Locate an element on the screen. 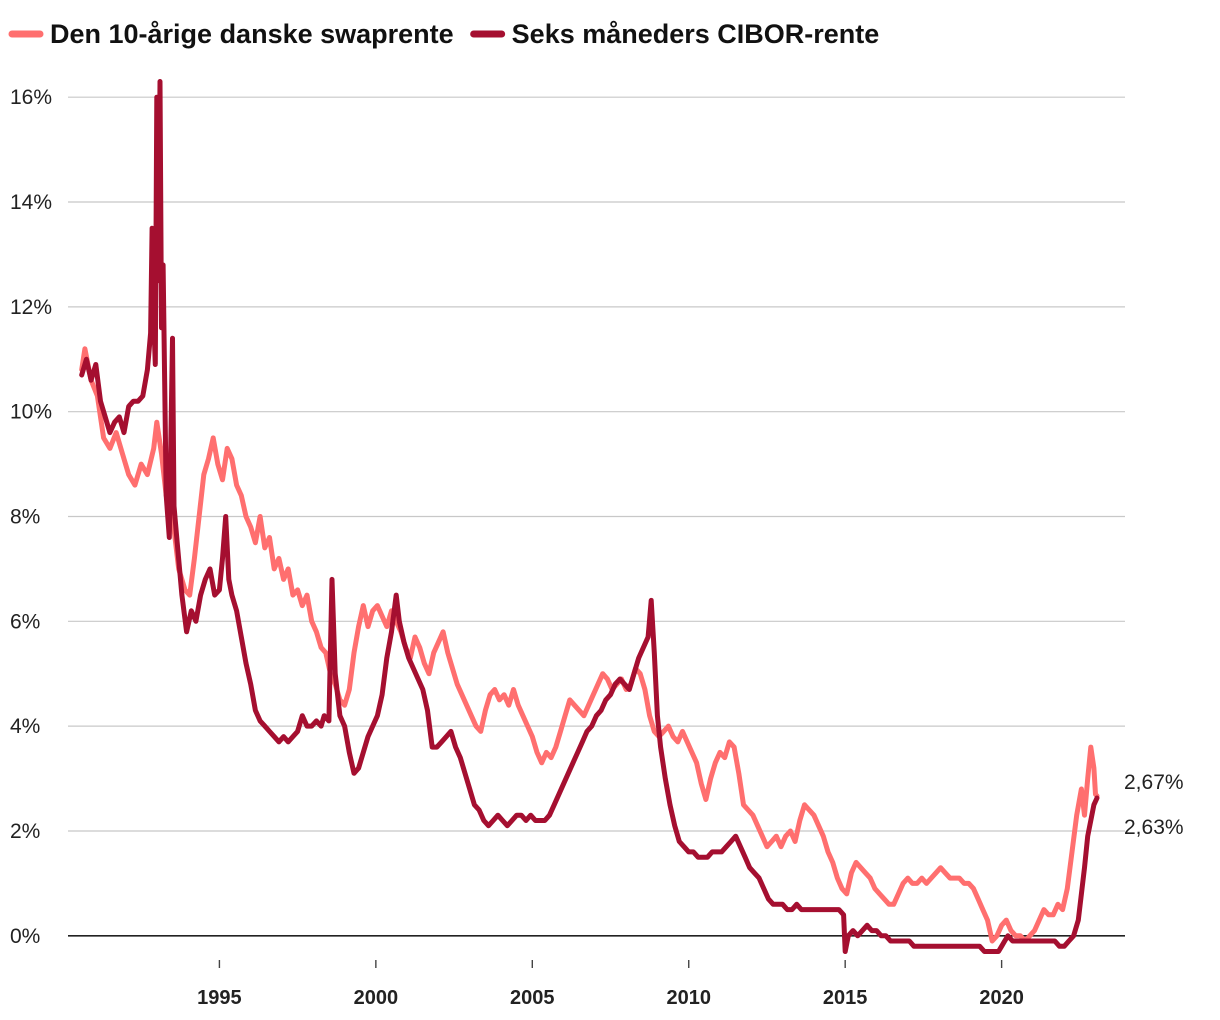 Image resolution: width=1220 pixels, height=1020 pixels. x-tick-label-1: 2000 is located at coordinates (376, 998).